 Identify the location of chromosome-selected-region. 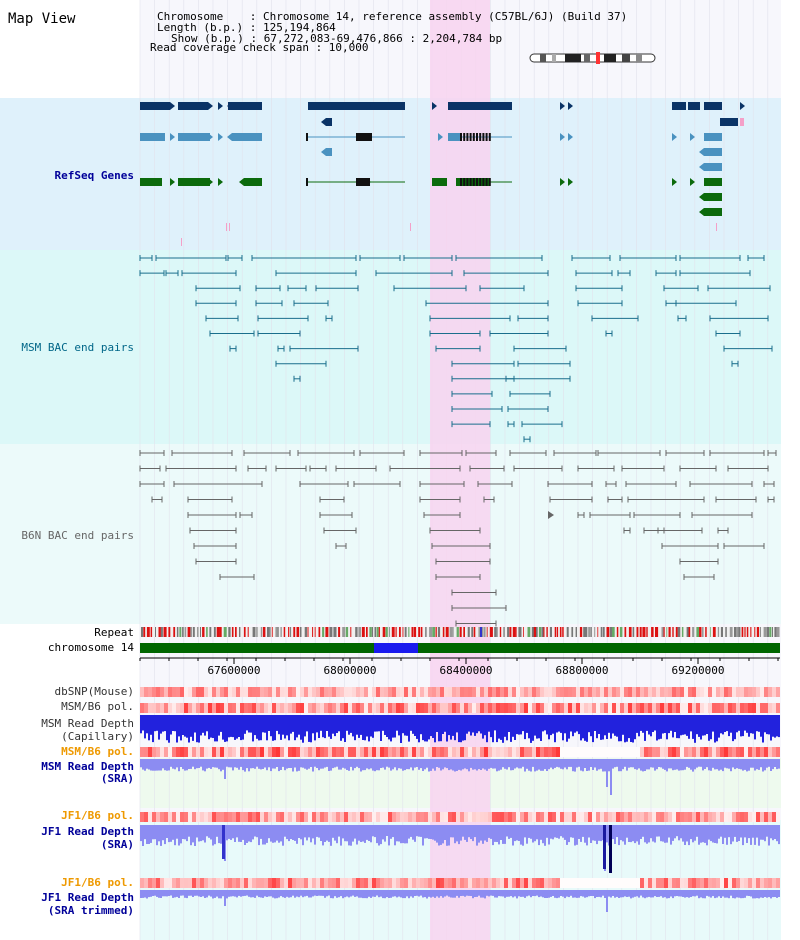
(396, 648).